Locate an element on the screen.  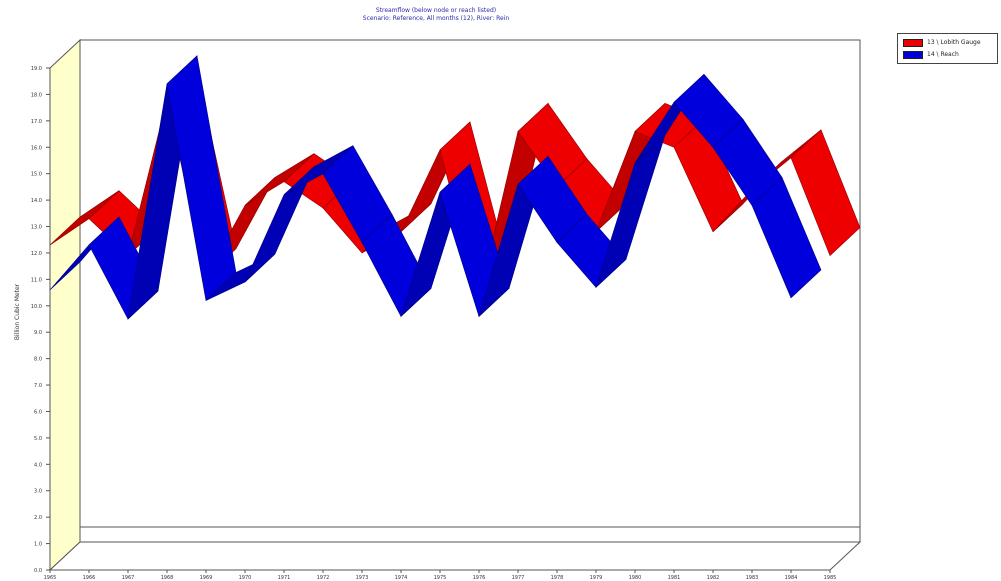
x-tick-label: 1982 is located at coordinates (713, 578).